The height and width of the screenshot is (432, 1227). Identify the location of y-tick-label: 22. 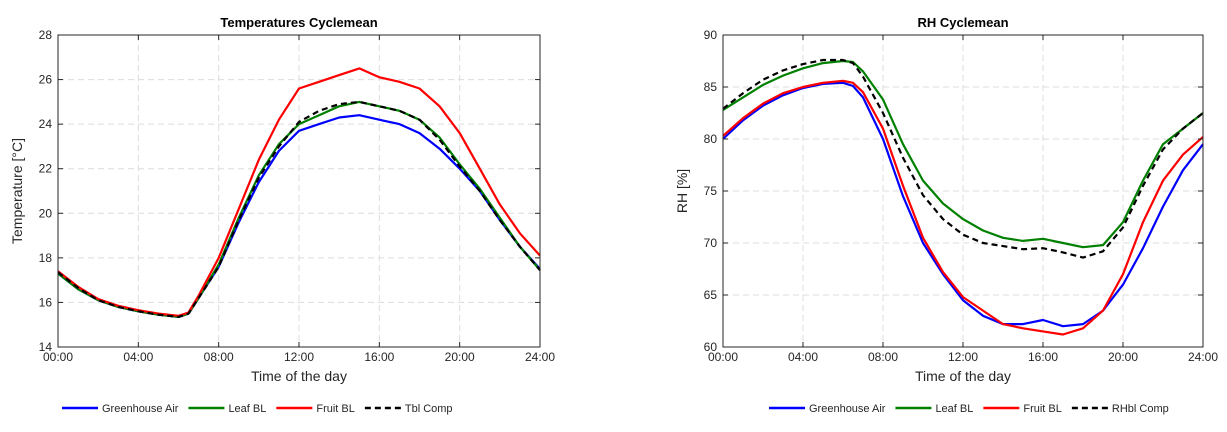
(46, 169).